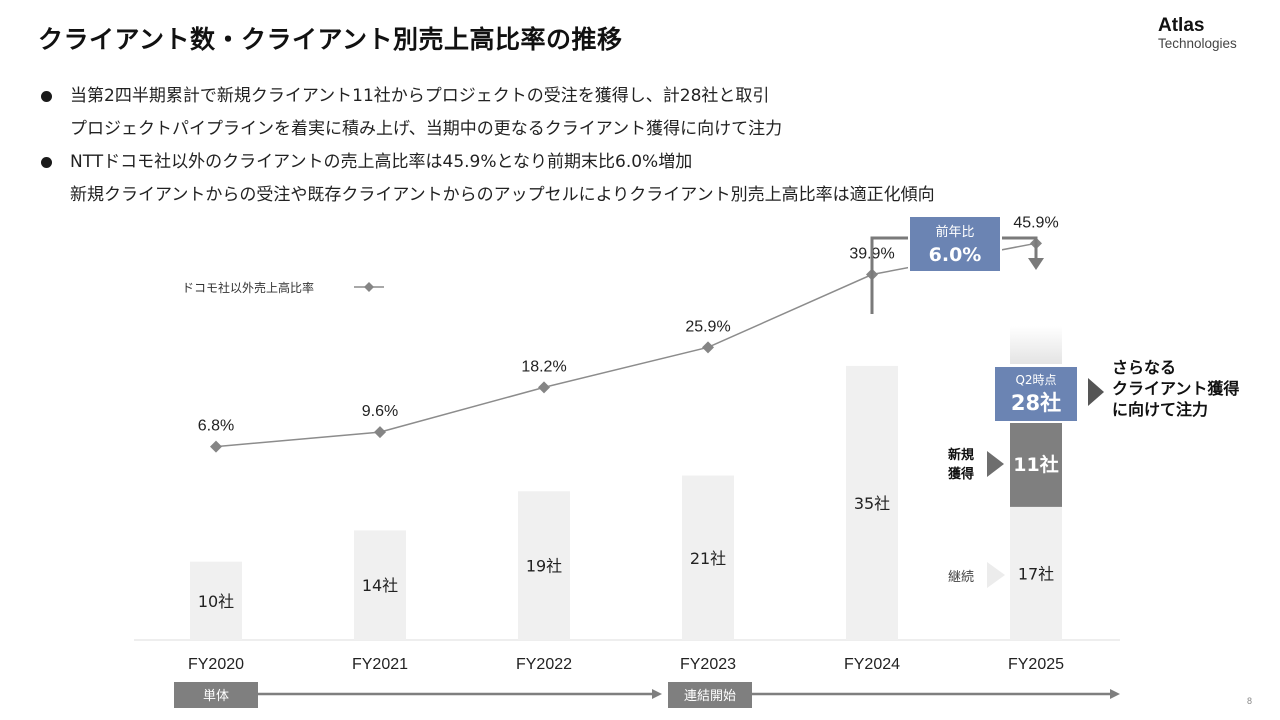 The image size is (1280, 720). I want to click on x-tick-label: FY2025, so click(1036, 664).